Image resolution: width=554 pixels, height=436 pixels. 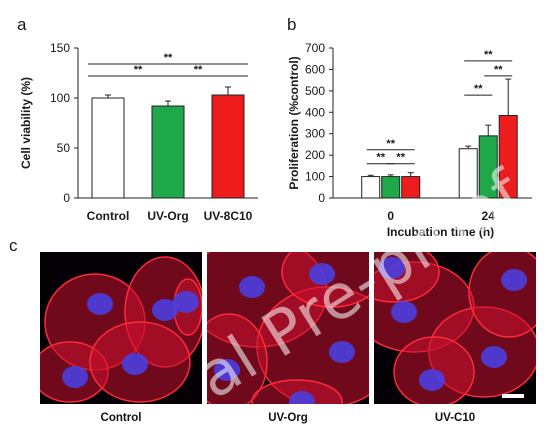 What do you see at coordinates (390, 216) in the screenshot?
I see `chart-b-category-label: 0` at bounding box center [390, 216].